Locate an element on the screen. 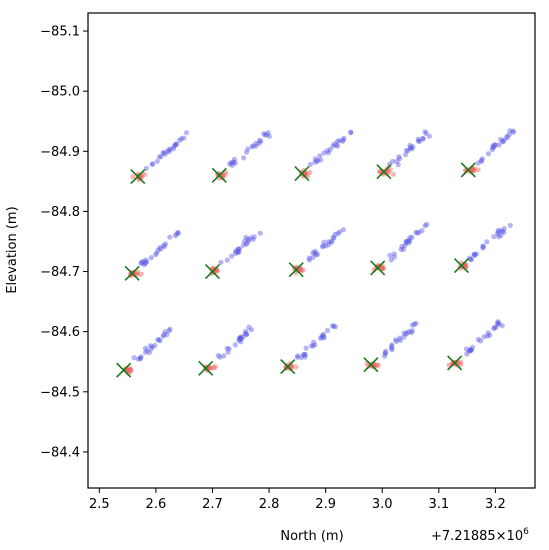  x-tick-label: 3.0 is located at coordinates (382, 504).